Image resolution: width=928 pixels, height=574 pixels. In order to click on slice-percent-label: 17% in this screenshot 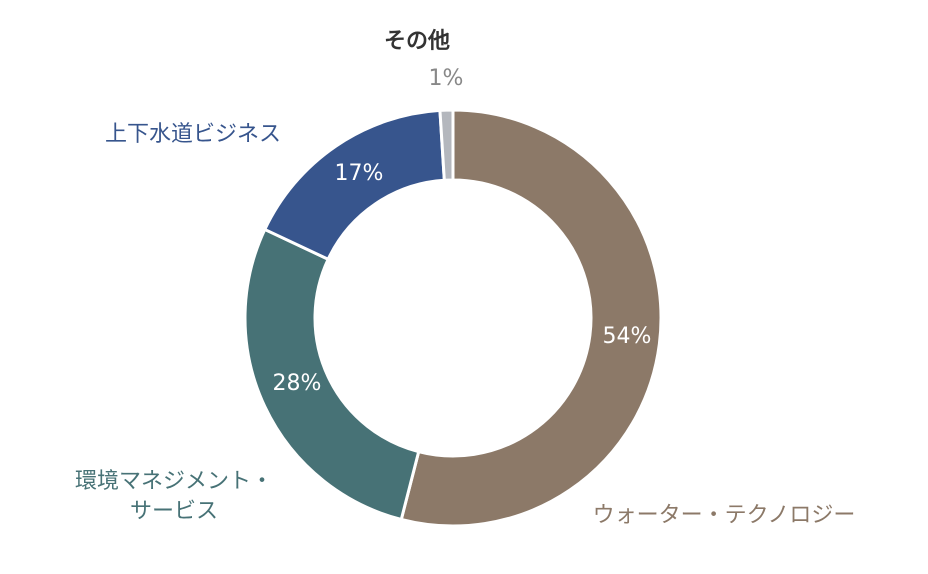, I will do `click(359, 173)`.